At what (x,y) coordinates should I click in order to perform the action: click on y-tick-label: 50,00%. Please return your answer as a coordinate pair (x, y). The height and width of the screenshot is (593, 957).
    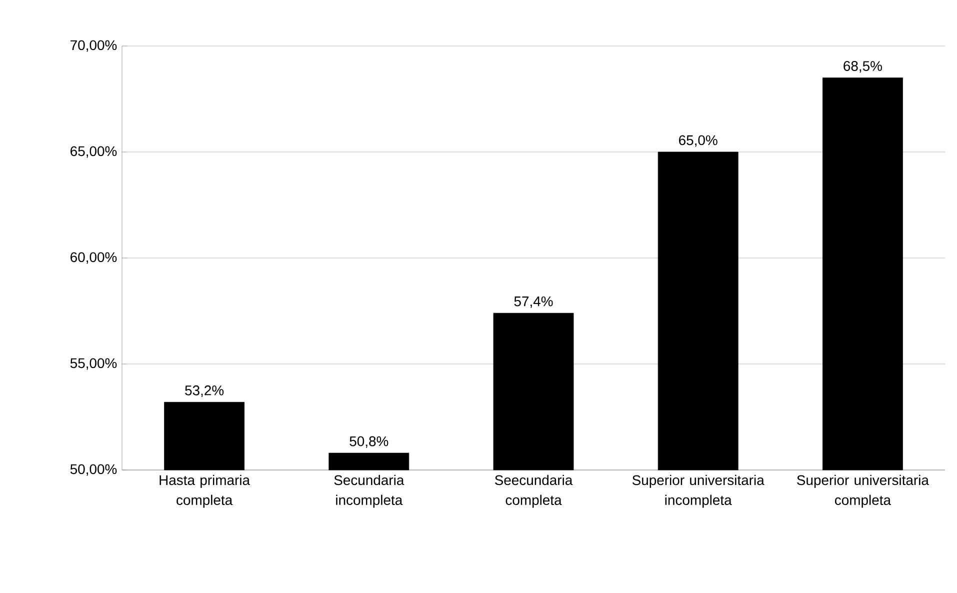
    Looking at the image, I should click on (93, 470).